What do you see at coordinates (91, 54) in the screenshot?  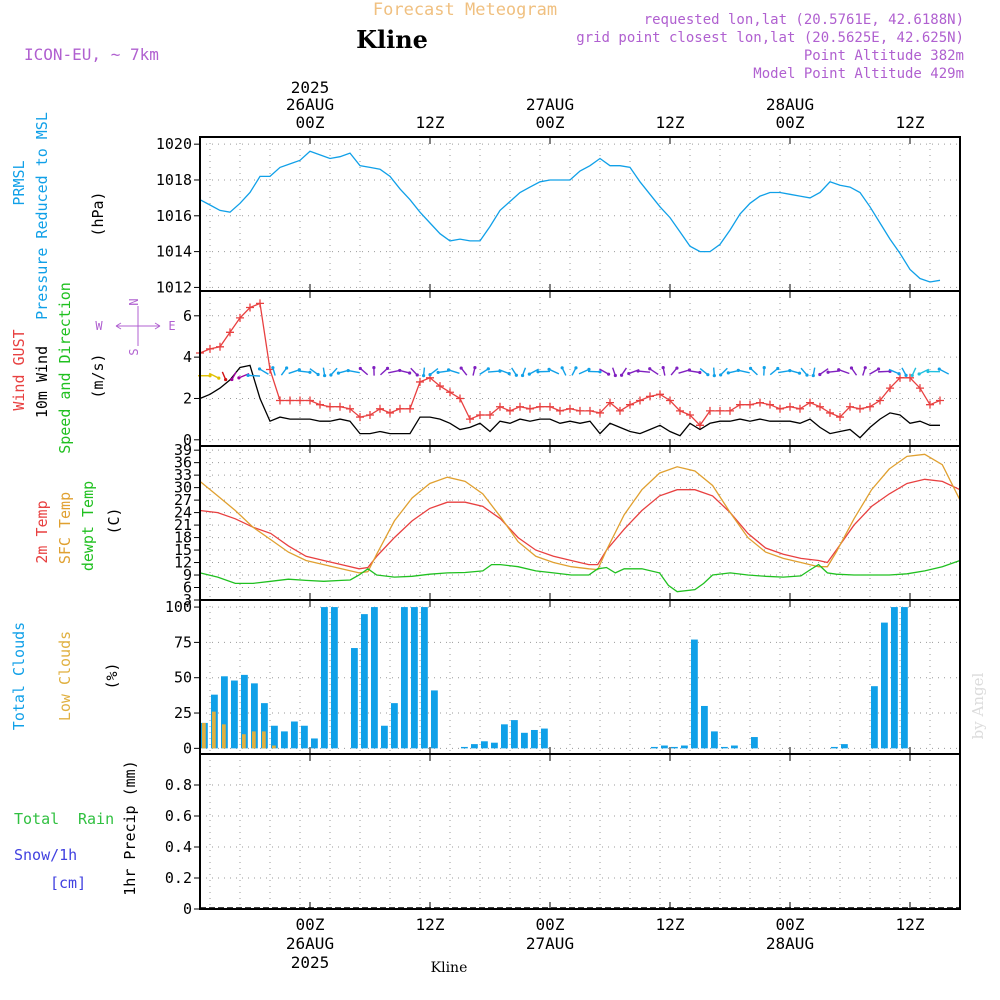 I see `model-label: ICON-EU, ~ 7km` at bounding box center [91, 54].